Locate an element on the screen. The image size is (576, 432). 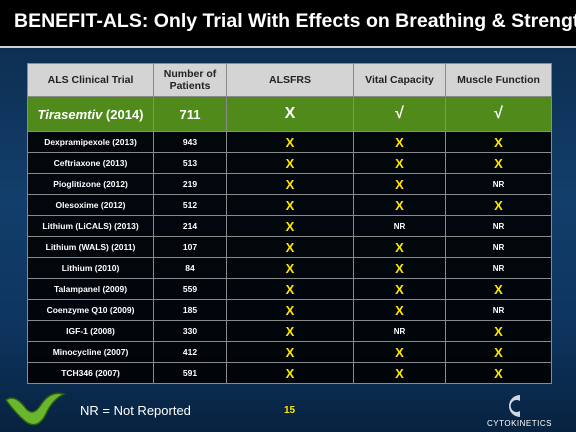
trial-row: Ceftriaxone (2013) 513 X X X is located at coordinates (289, 163).